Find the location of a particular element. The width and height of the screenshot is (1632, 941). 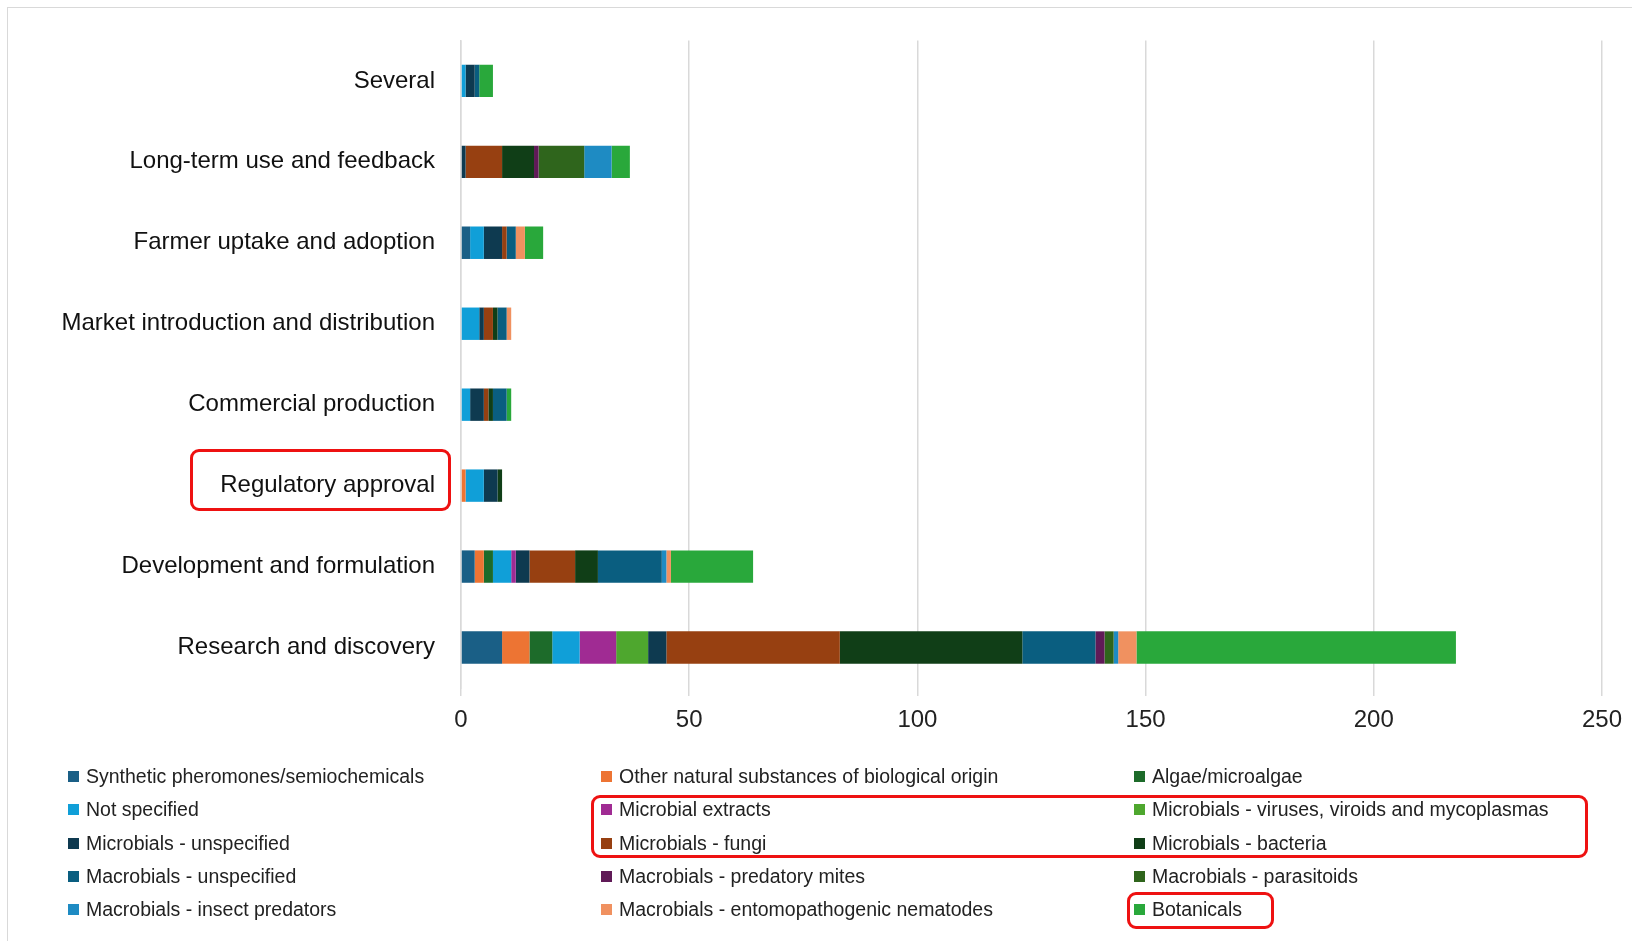

legend-label: Macrobials - predatory mites is located at coordinates (742, 877).